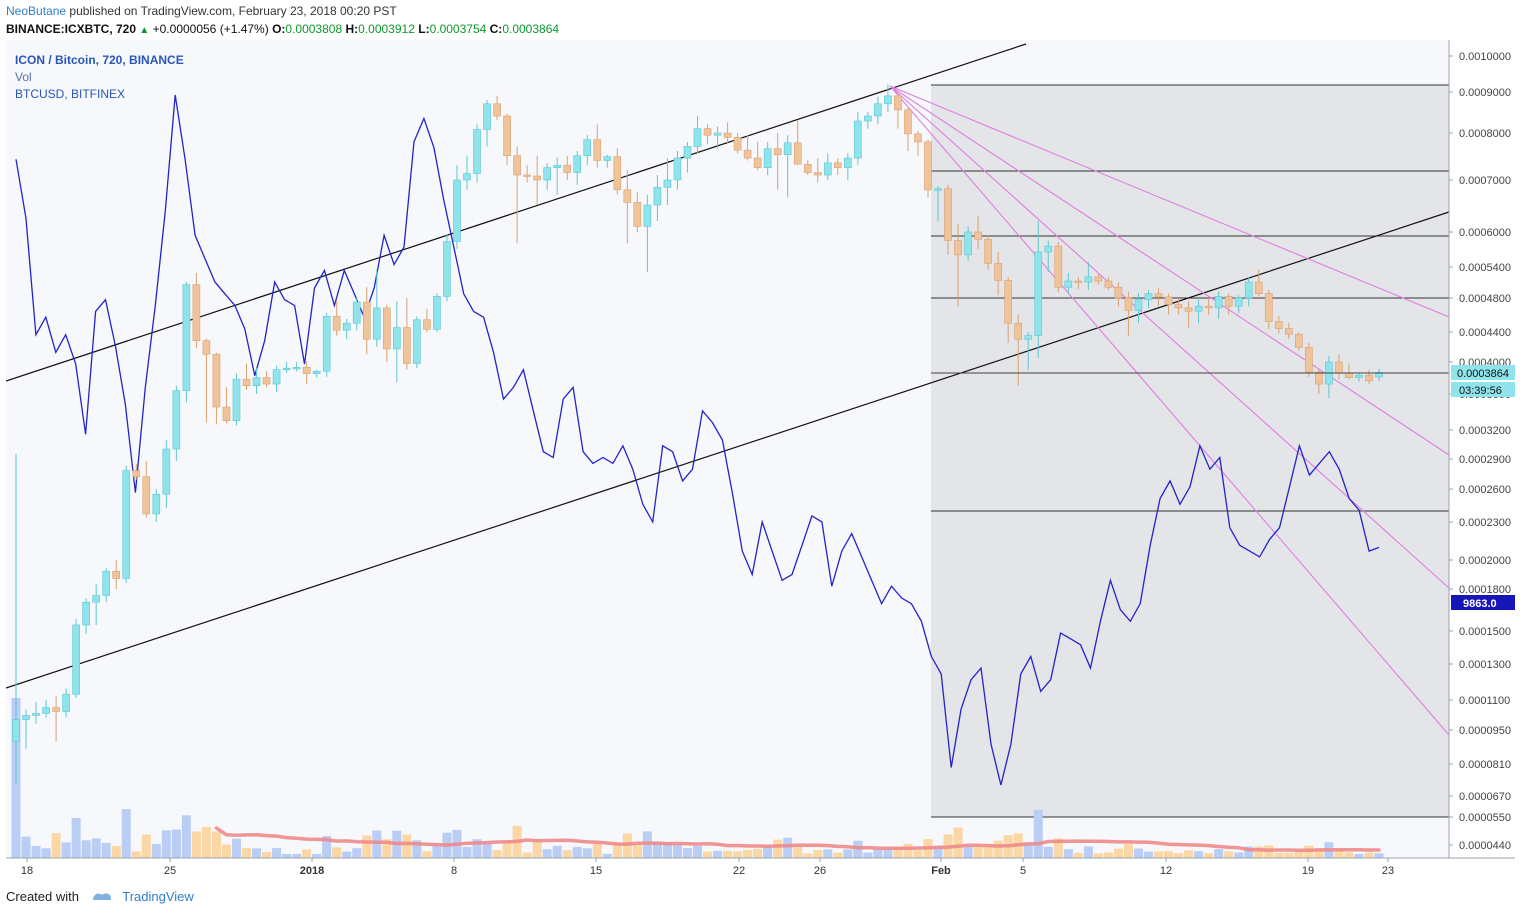 This screenshot has width=1520, height=915. Describe the element at coordinates (760, 869) in the screenshot. I see `time-axis` at that location.